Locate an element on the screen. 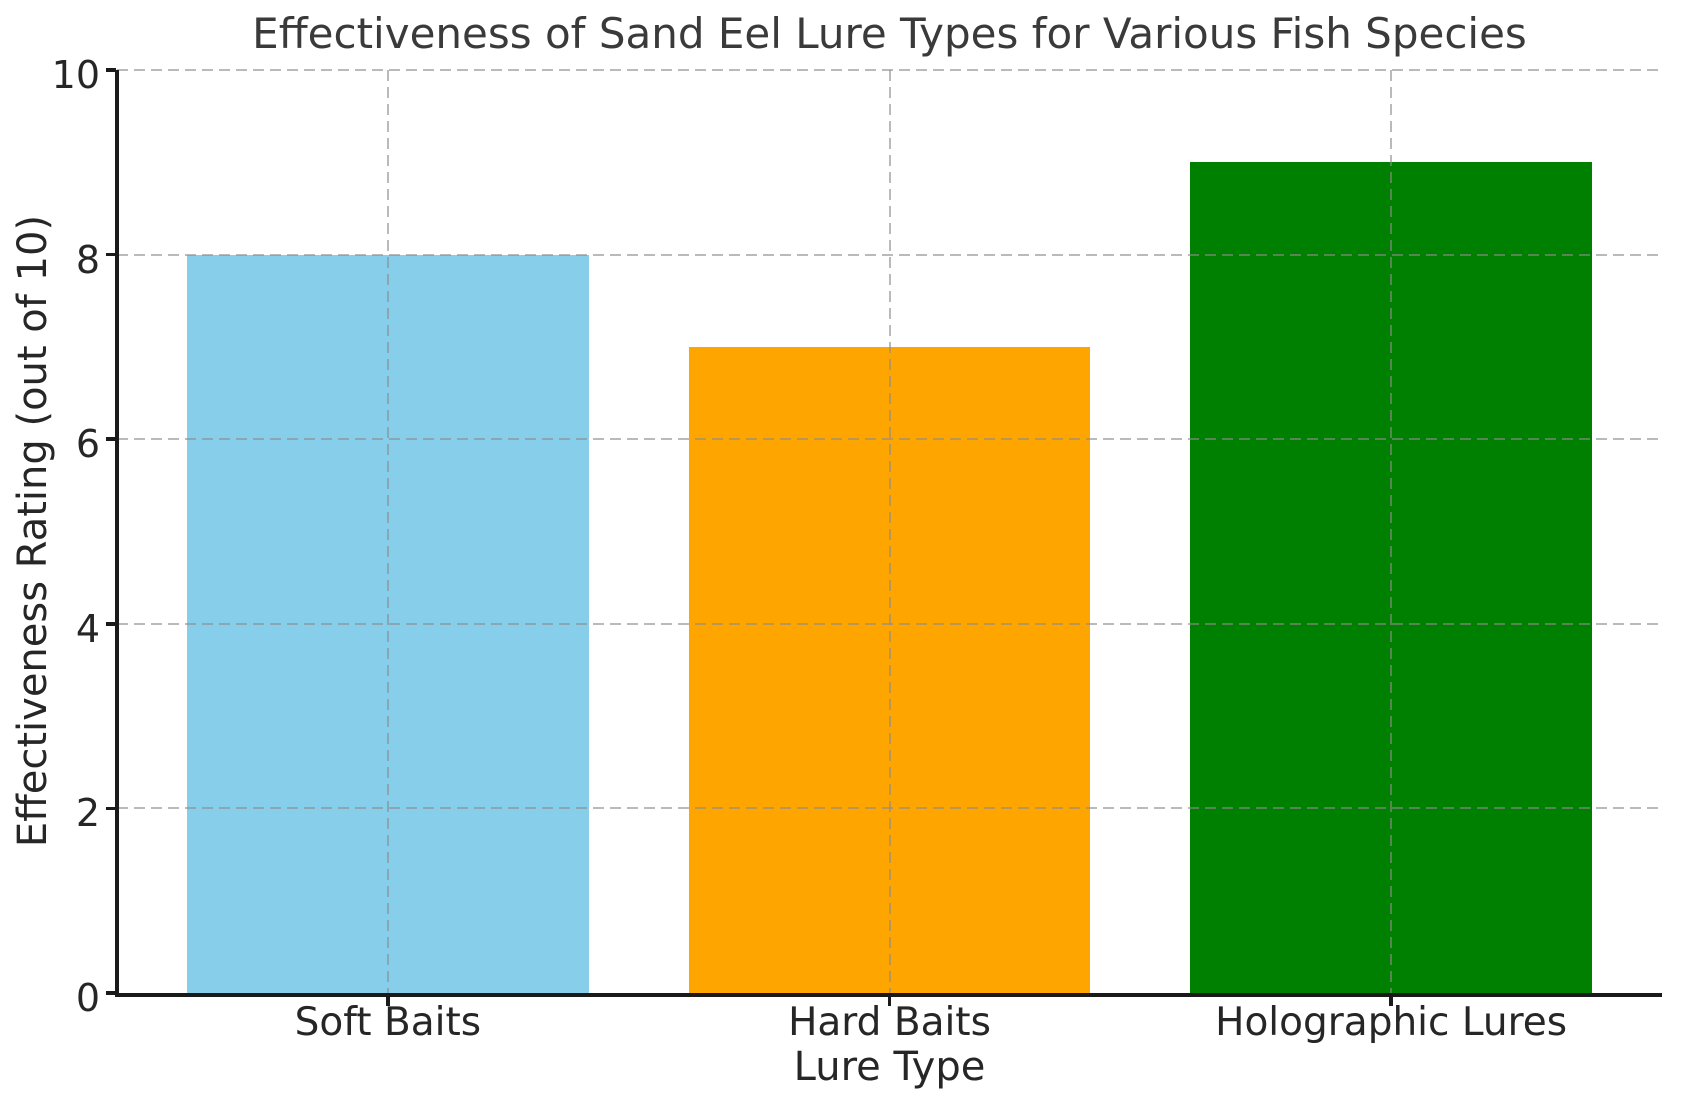 This screenshot has width=1686, height=1101. y-tick-label-2: 2 is located at coordinates (87, 813).